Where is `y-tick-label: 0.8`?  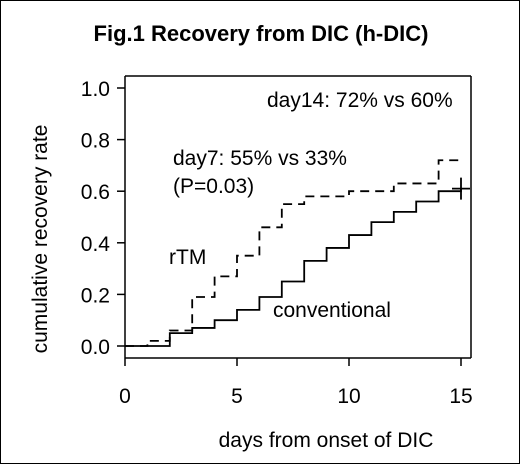
y-tick-label: 0.8 is located at coordinates (95, 141).